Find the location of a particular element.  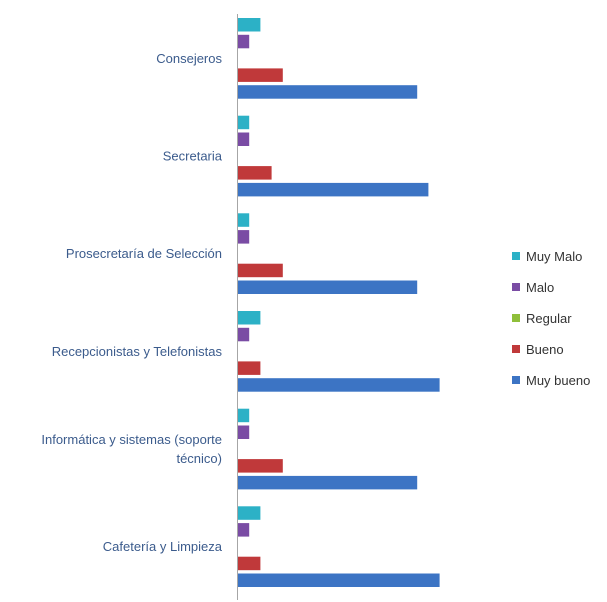

legend-swatch-bueno is located at coordinates (516, 349).